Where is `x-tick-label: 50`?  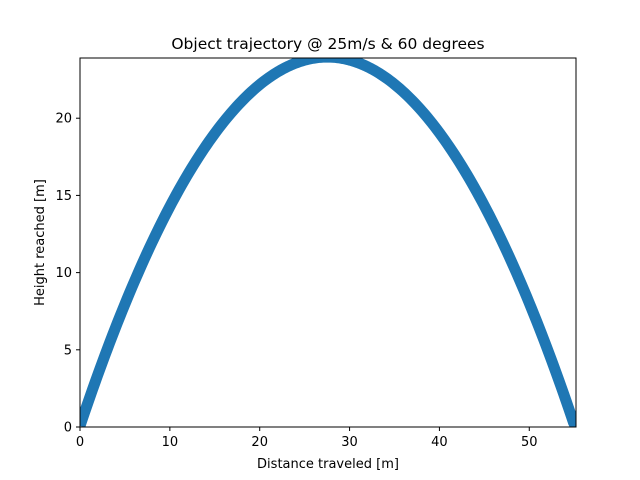
x-tick-label: 50 is located at coordinates (529, 442).